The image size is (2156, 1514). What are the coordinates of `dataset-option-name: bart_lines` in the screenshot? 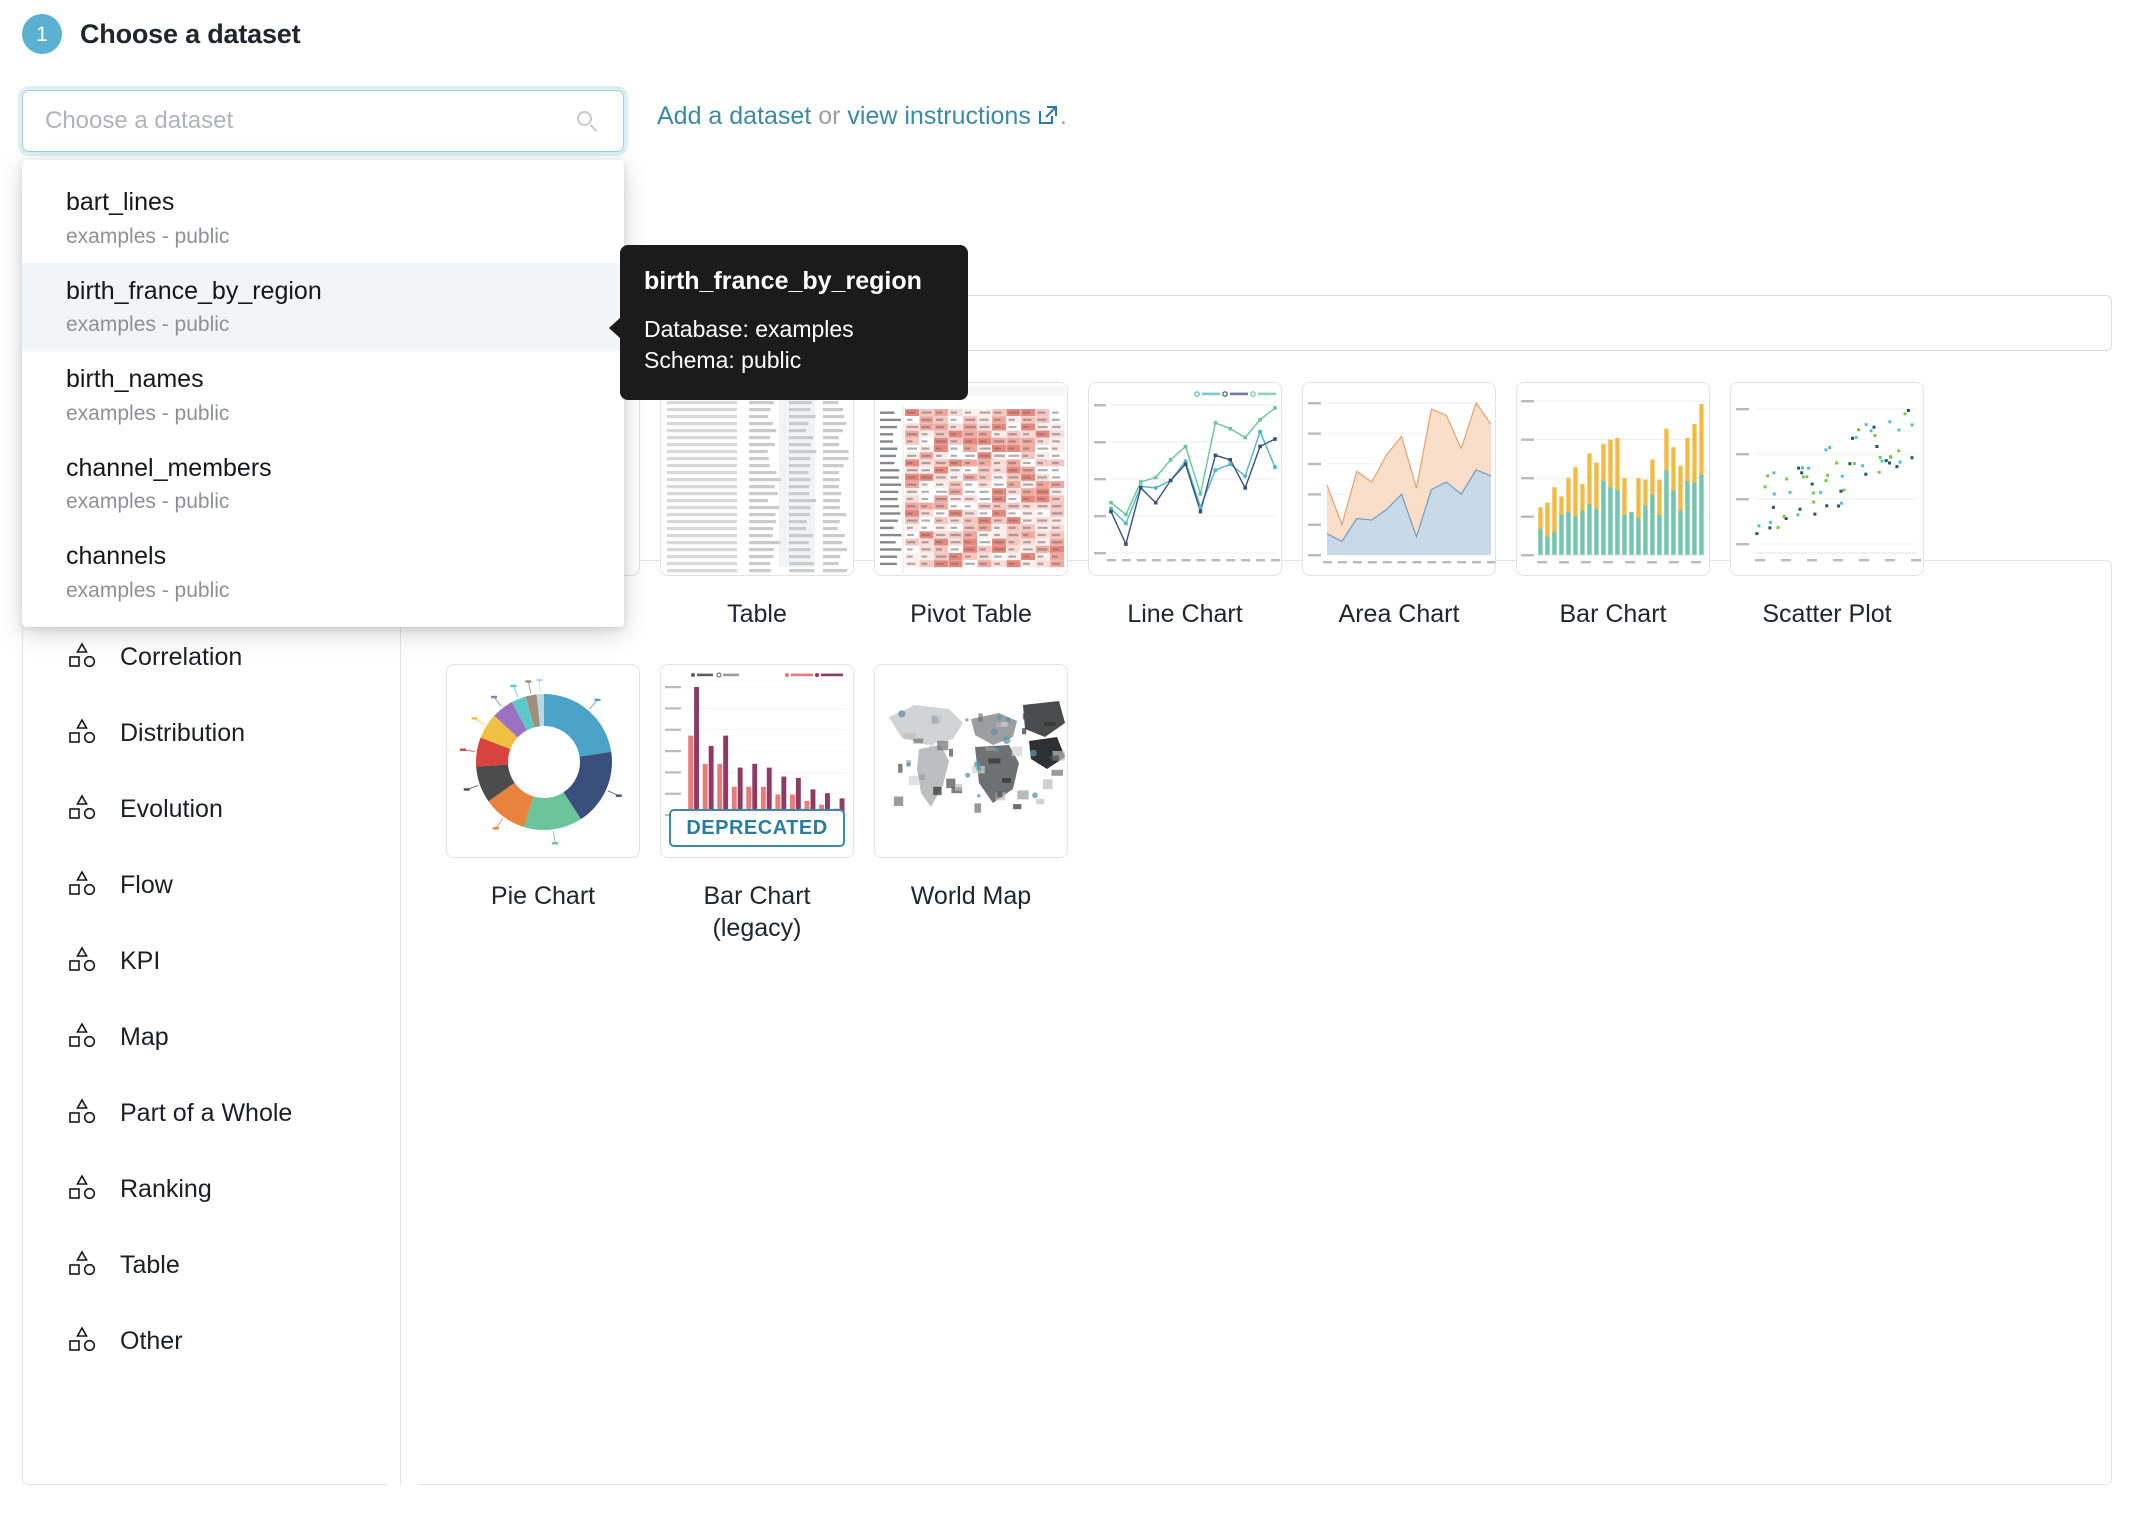 It's located at (120, 202).